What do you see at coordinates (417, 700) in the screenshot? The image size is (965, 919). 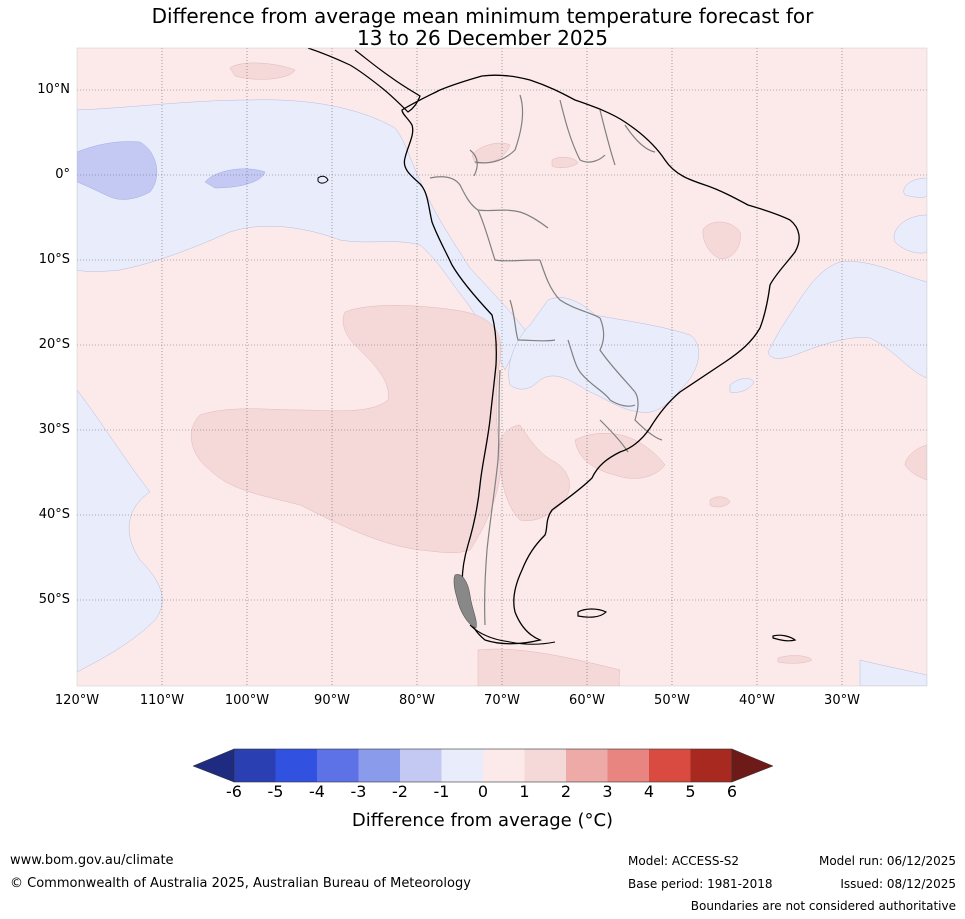 I see `lon-label-80w: 80°W` at bounding box center [417, 700].